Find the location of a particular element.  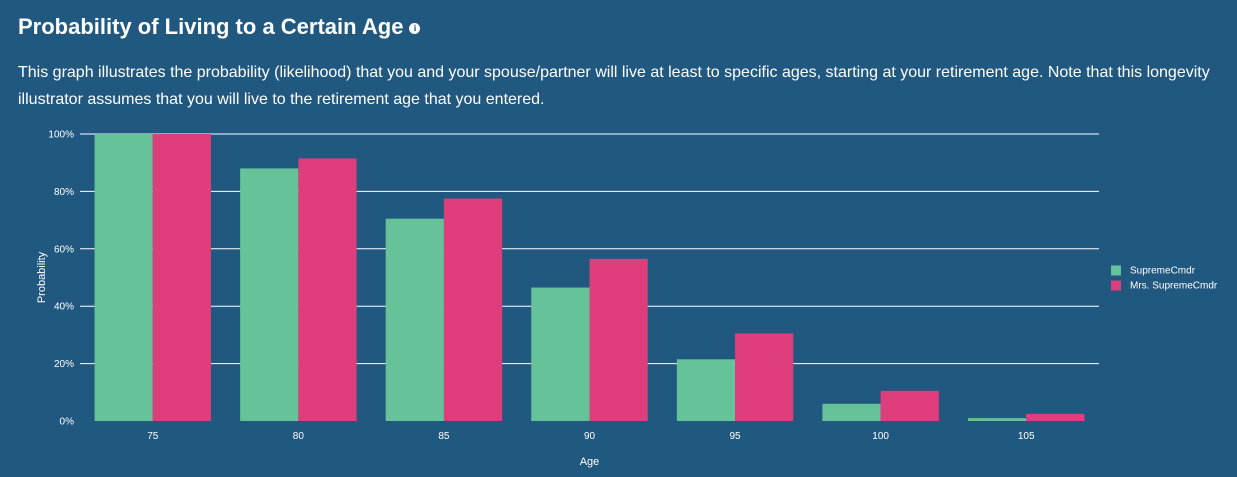

legend-label: Mrs. SupremeCmdr is located at coordinates (1174, 286).